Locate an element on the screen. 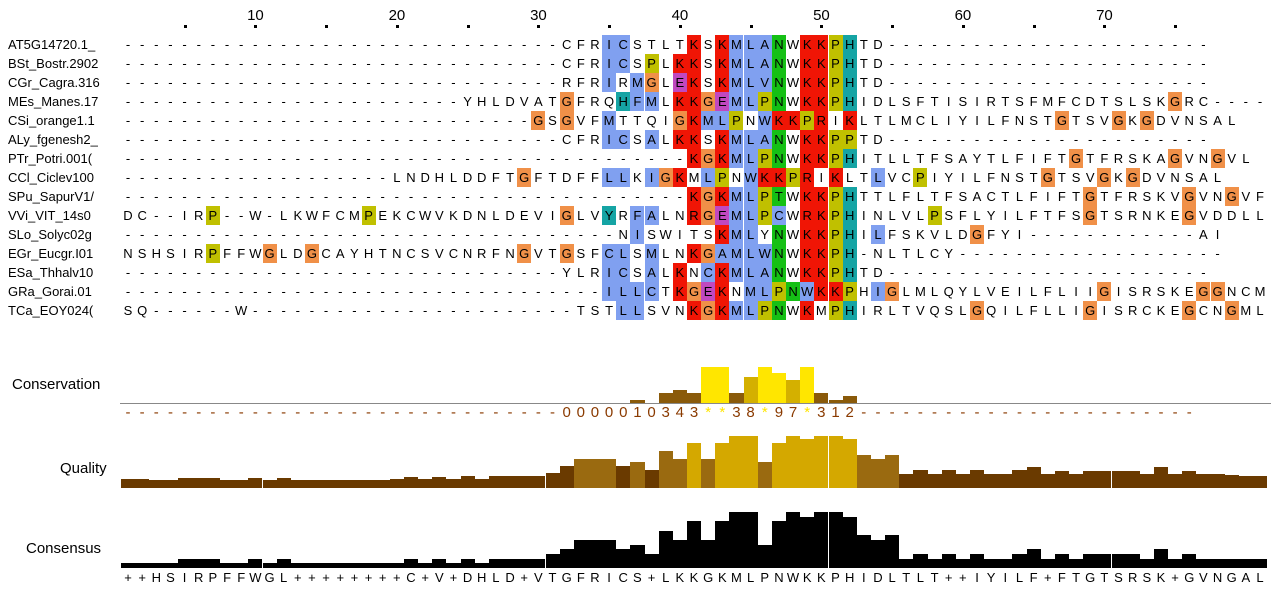 This screenshot has height=593, width=1271. sequence-name: CSi_orange1.1 is located at coordinates (51, 120).